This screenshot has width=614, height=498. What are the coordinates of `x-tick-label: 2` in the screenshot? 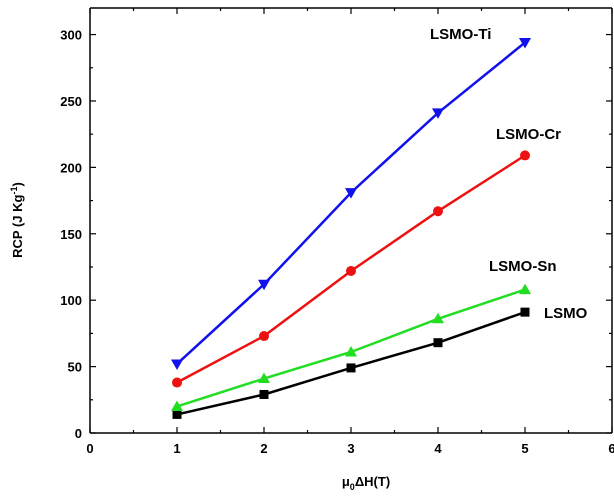 It's located at (263, 448).